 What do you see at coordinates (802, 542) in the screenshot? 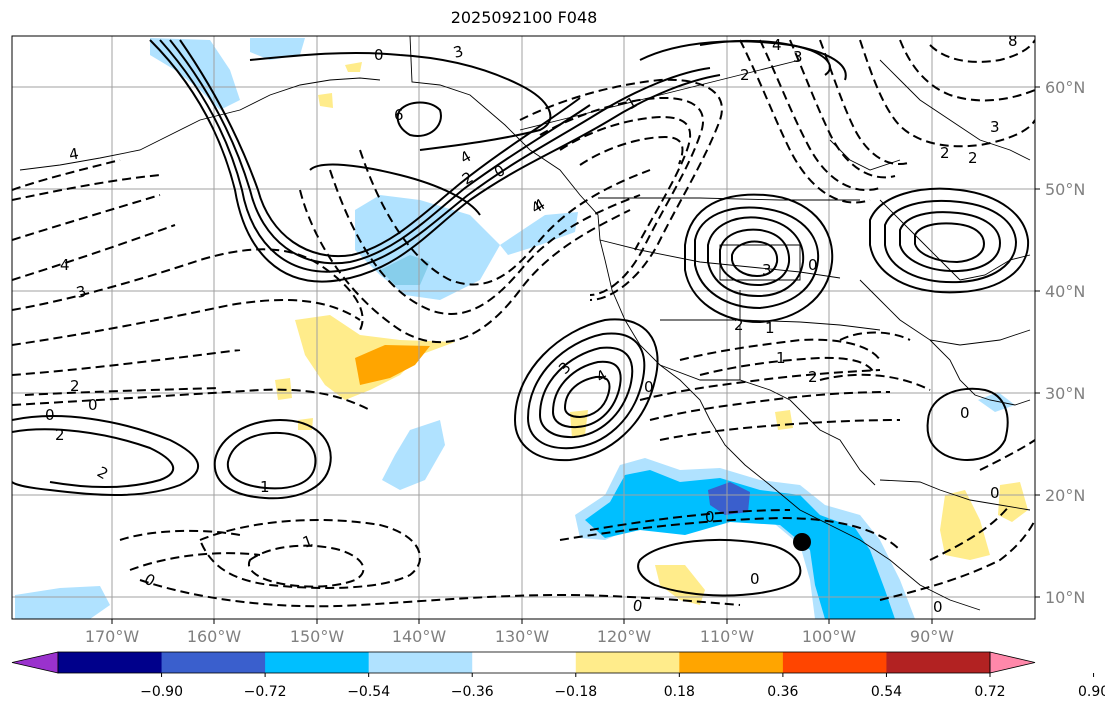
I see `storm-position-dot` at bounding box center [802, 542].